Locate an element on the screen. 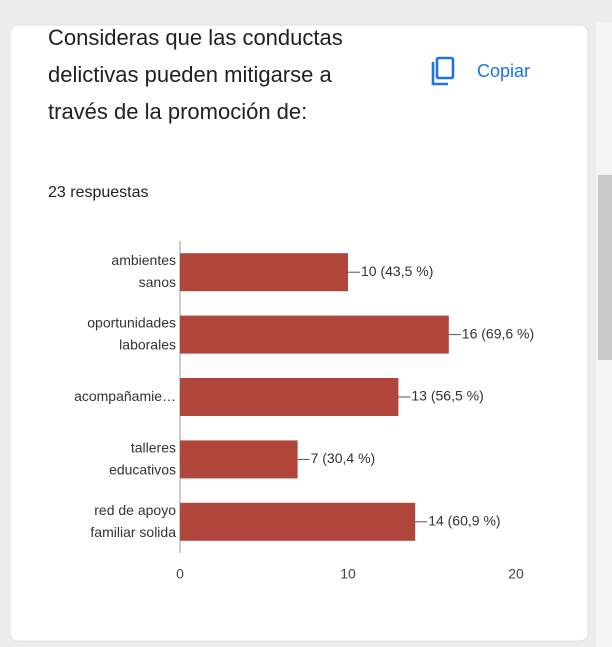 The image size is (612, 647). scrollbar is located at coordinates (605, 267).